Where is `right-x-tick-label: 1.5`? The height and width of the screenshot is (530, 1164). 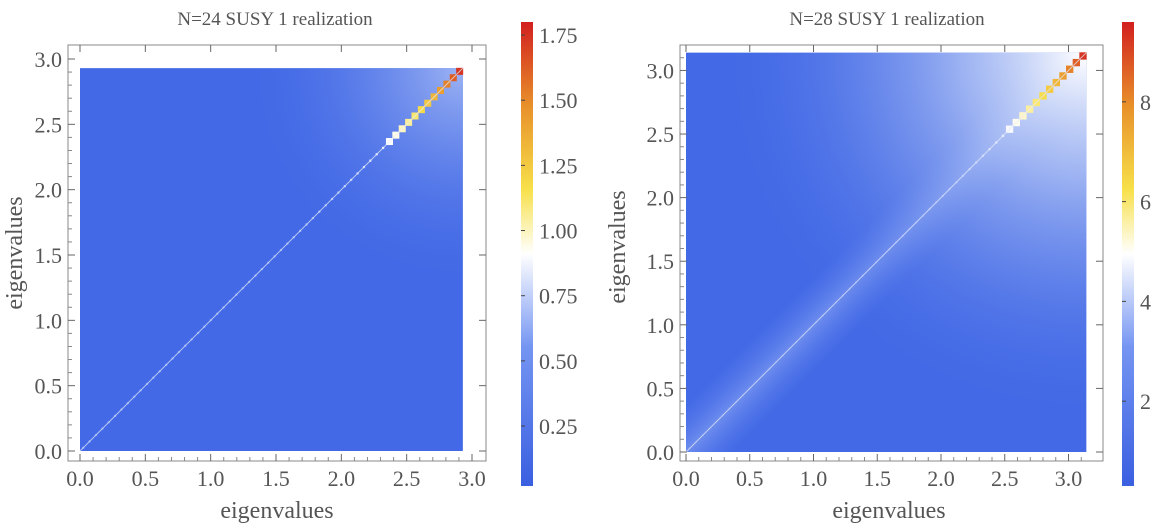 right-x-tick-label: 1.5 is located at coordinates (878, 478).